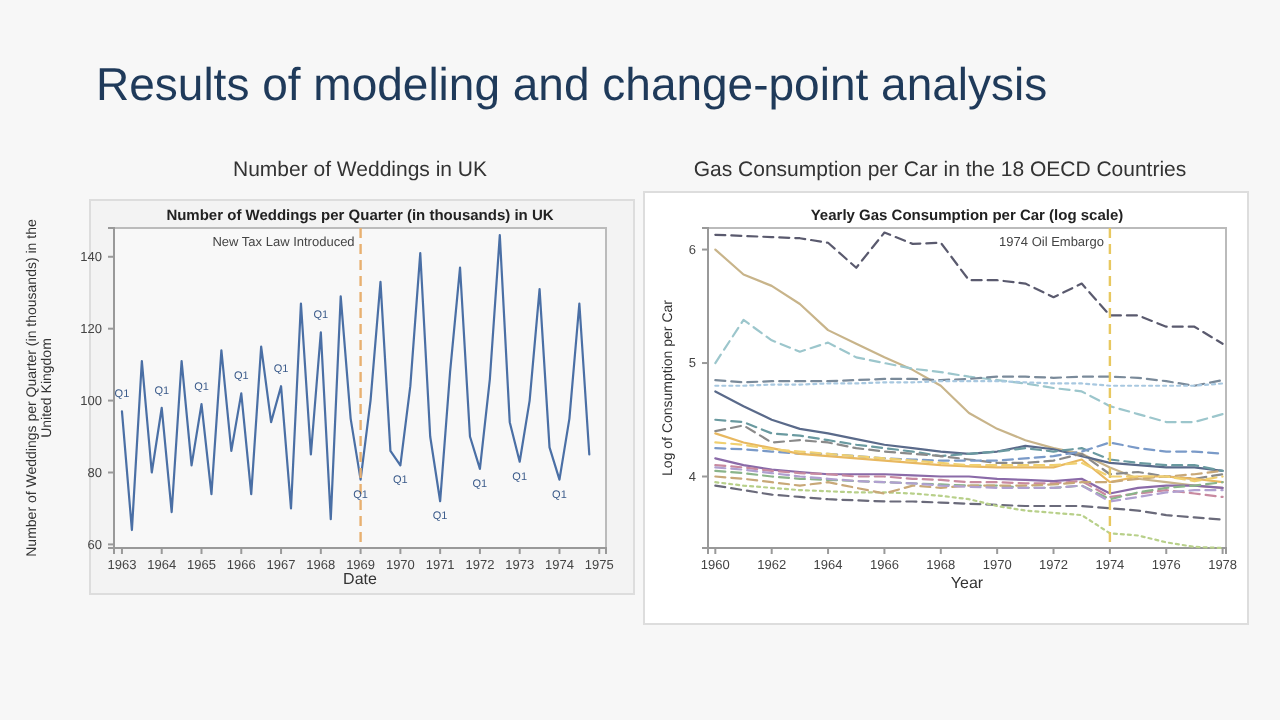 This screenshot has width=1280, height=720. I want to click on text: Results of modeling and change-point analysis, so click(572, 84).